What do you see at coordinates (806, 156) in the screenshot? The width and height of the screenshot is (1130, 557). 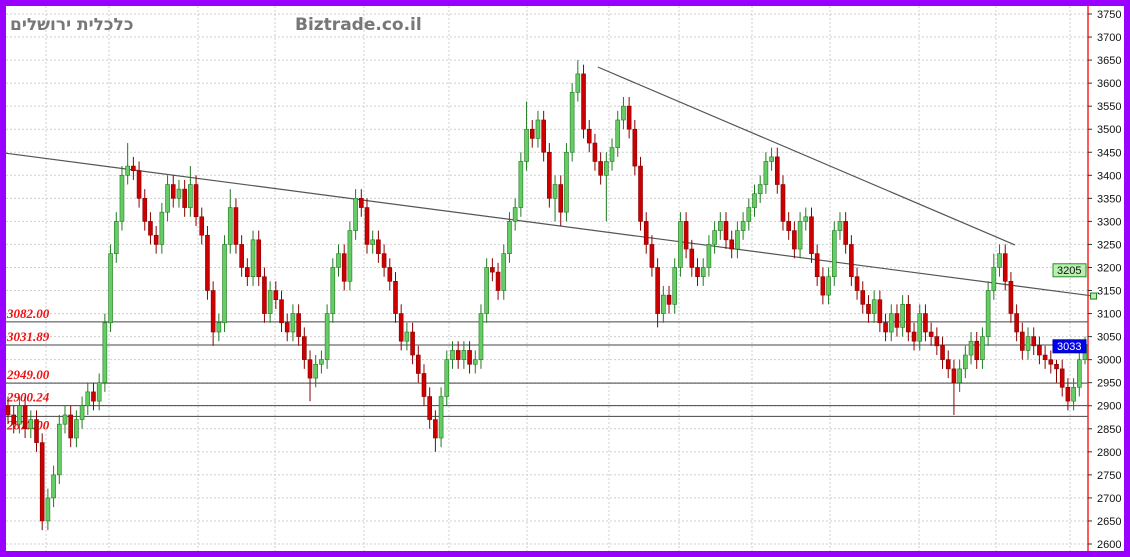 I see `trendline` at bounding box center [806, 156].